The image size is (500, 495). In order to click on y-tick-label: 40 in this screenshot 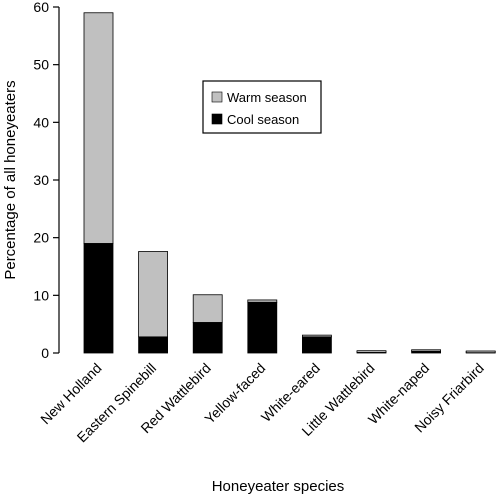, I will do `click(41, 122)`.